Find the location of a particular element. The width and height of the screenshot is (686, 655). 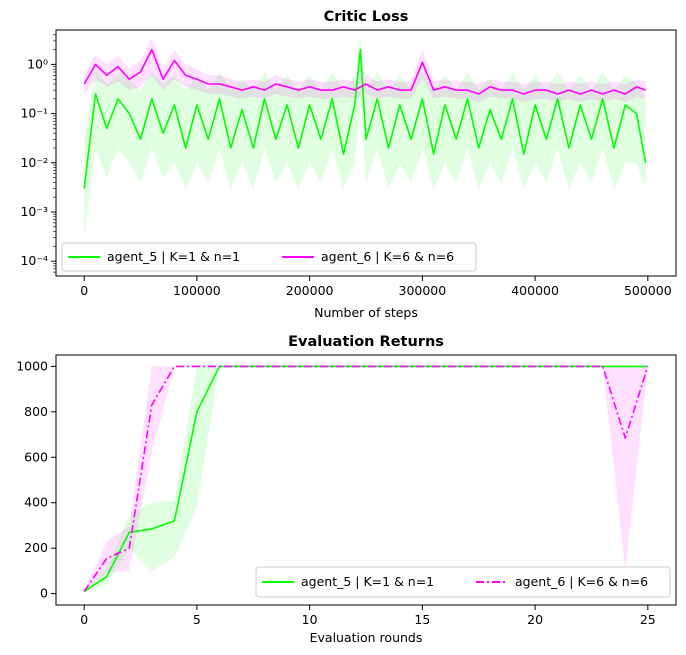

y-tick-label: 10⁻² is located at coordinates (34, 162).